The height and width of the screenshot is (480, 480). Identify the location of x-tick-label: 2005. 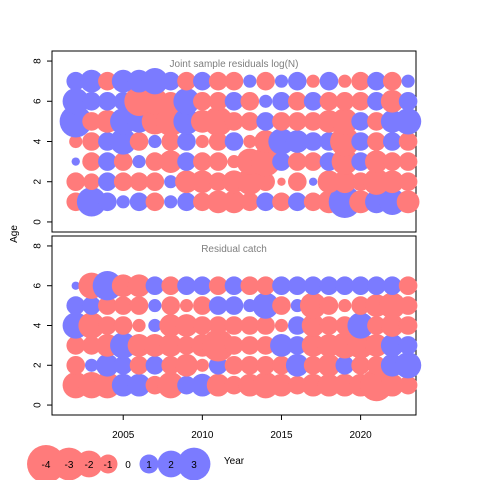
(123, 435).